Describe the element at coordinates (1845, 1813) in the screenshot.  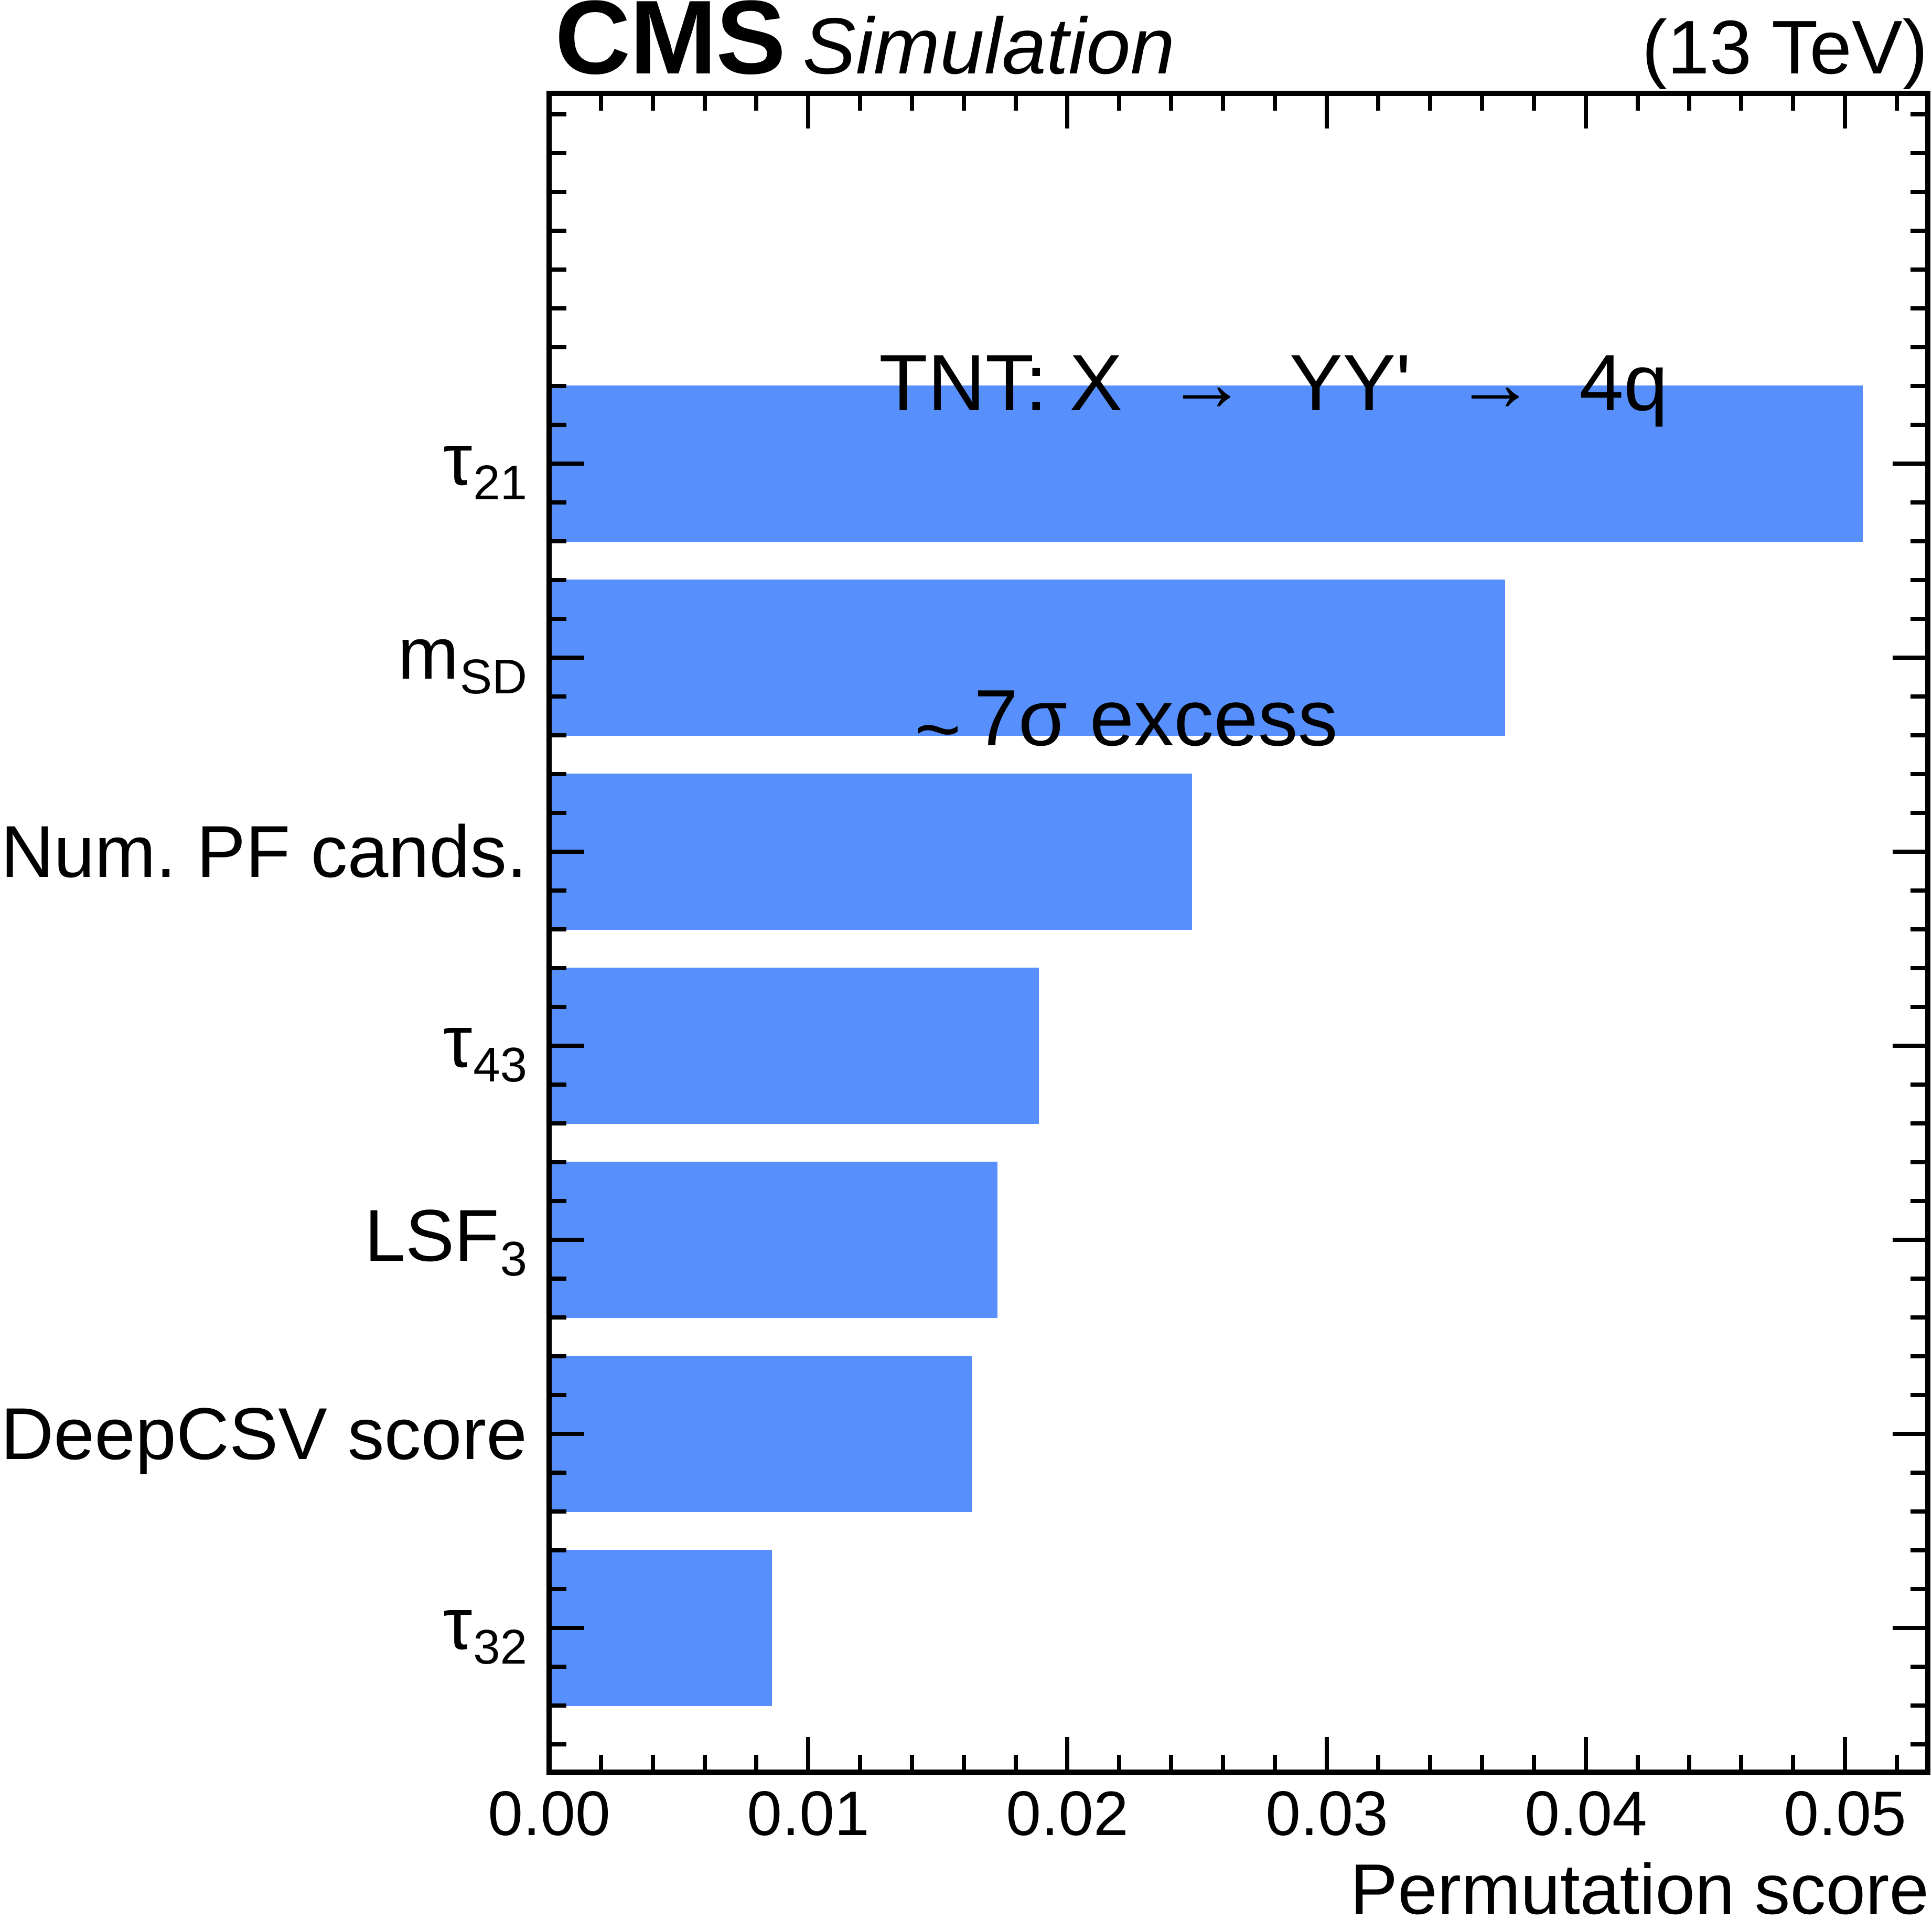
I see `x-tick-label-0.05: 0.05` at that location.